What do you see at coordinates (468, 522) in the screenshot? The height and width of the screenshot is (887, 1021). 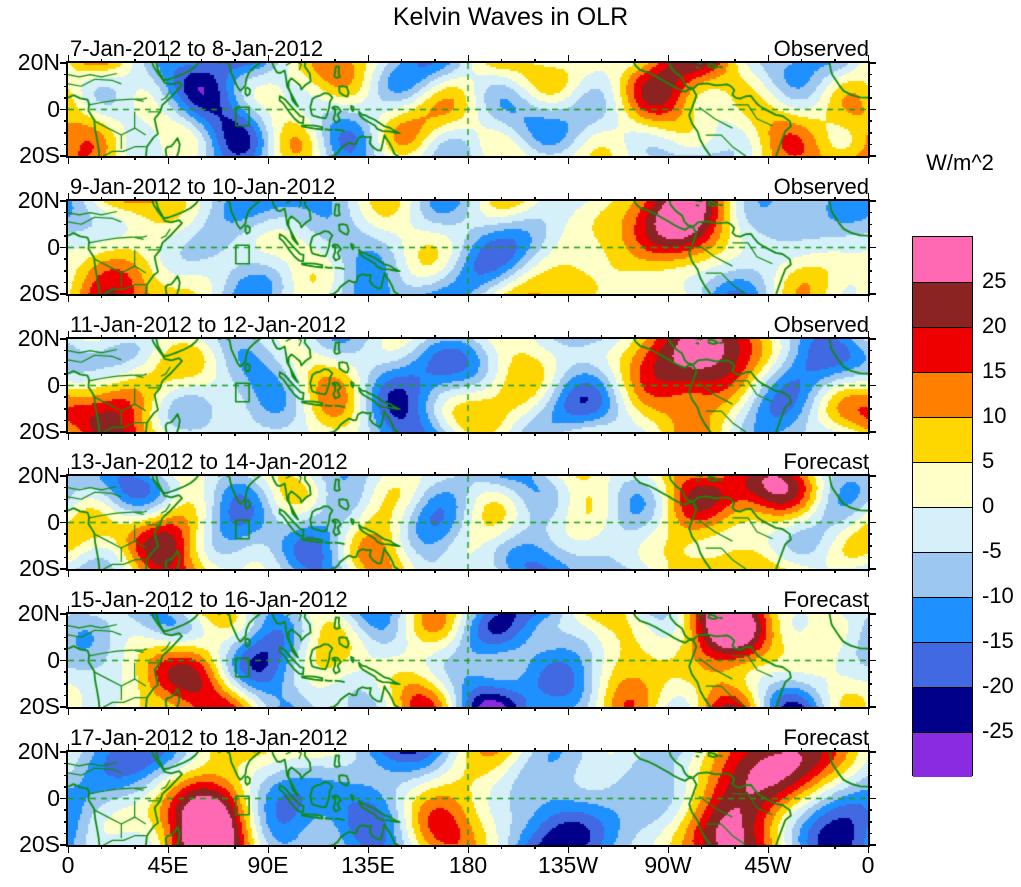 I see `map-frame` at bounding box center [468, 522].